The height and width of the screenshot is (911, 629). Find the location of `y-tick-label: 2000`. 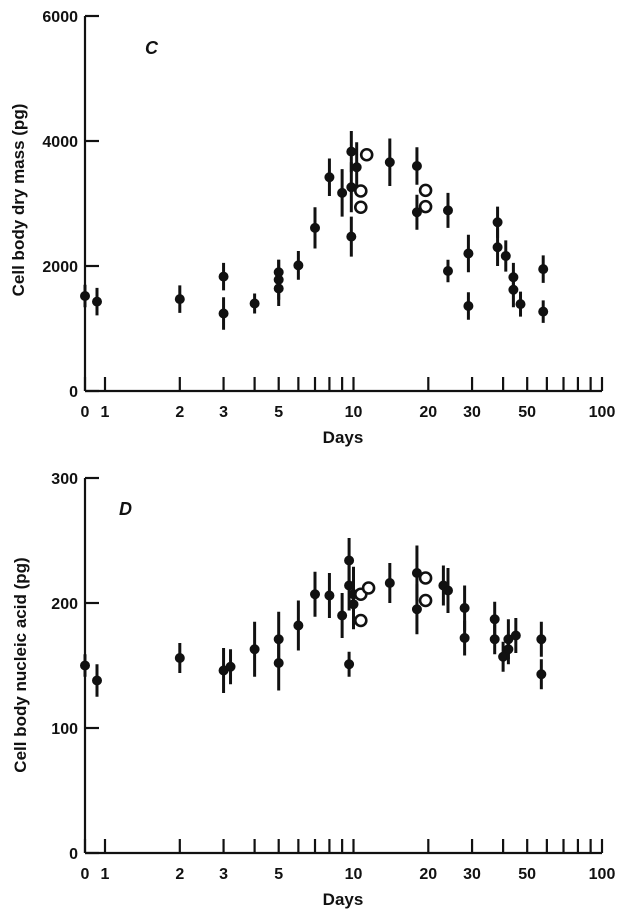

y-tick-label: 2000 is located at coordinates (60, 267).